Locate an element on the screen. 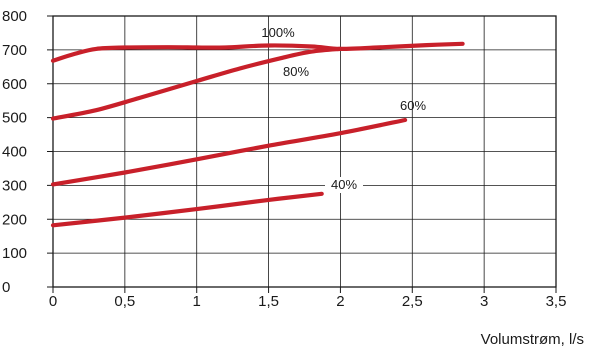 This screenshot has width=594, height=349. y-axis: 0 100 200 300 400 500 600 700 800 is located at coordinates (27, 152).